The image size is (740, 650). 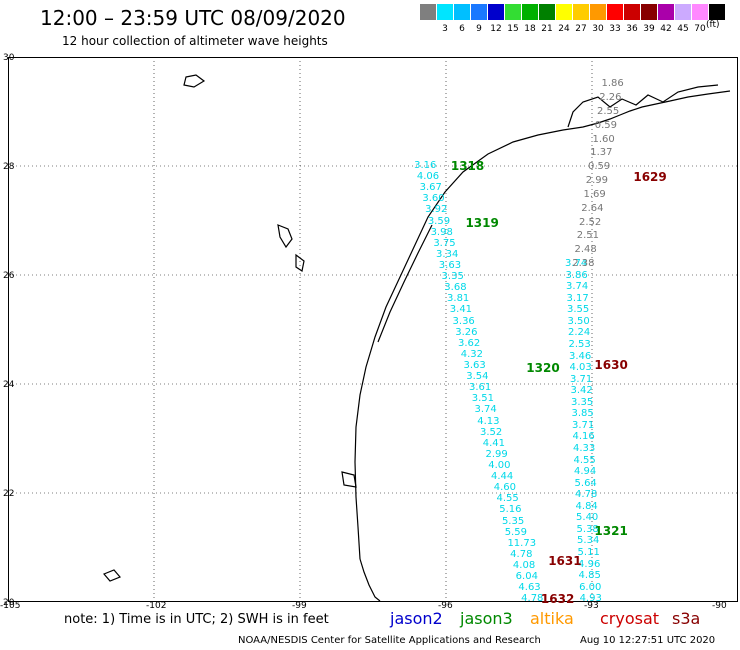 I want to click on legend-label: 45, so click(x=683, y=29).